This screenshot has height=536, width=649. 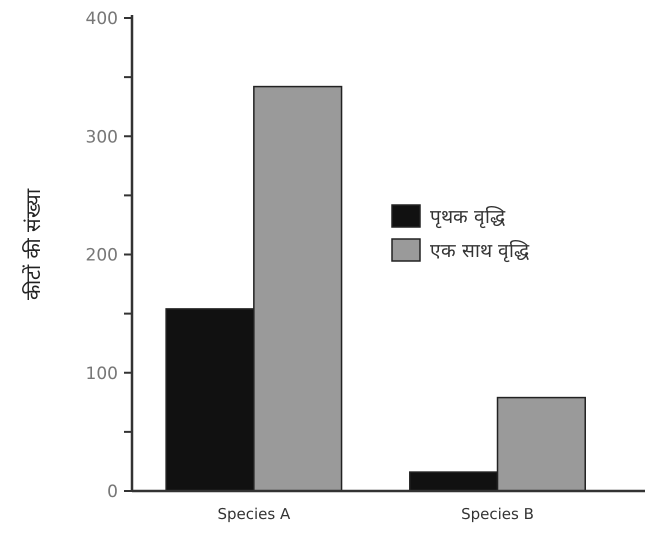 What do you see at coordinates (102, 256) in the screenshot?
I see `y-tick-label: 200` at bounding box center [102, 256].